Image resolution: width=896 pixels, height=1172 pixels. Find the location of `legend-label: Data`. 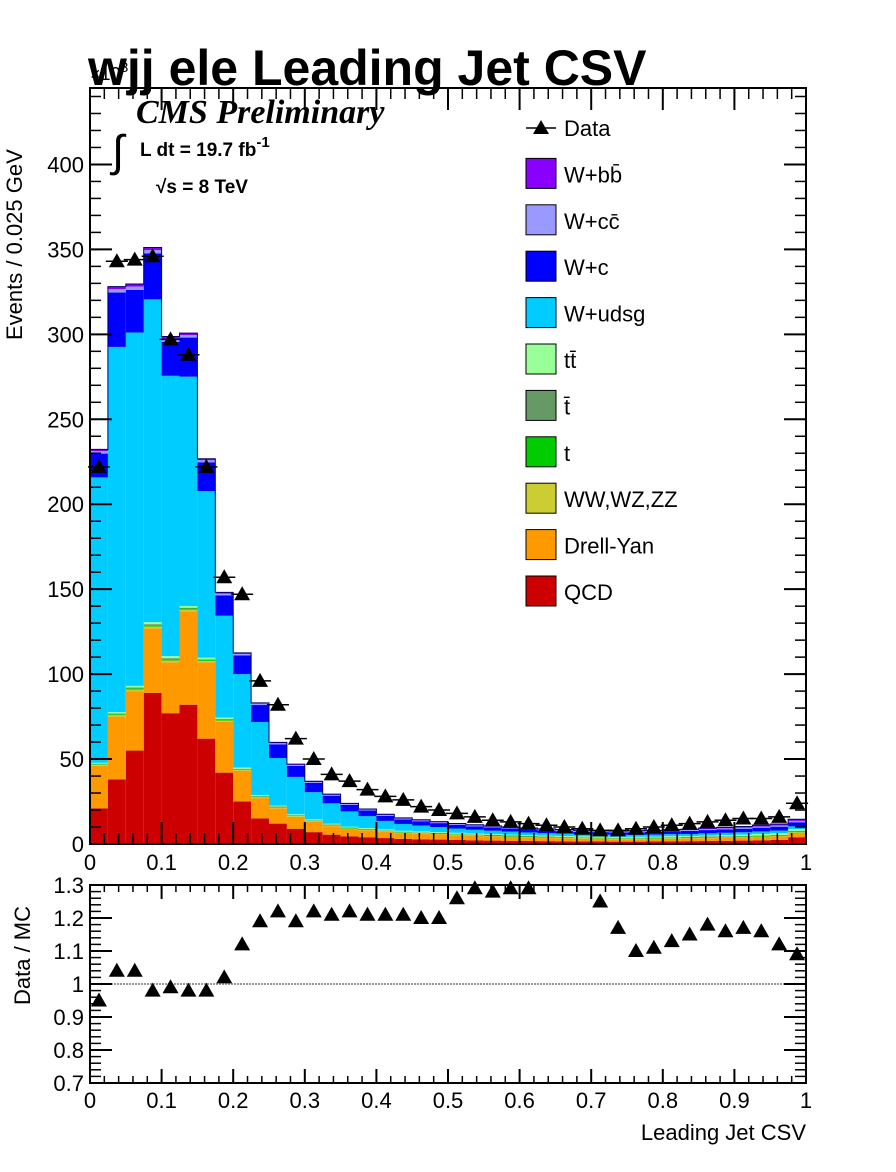

legend-label: Data is located at coordinates (587, 128).